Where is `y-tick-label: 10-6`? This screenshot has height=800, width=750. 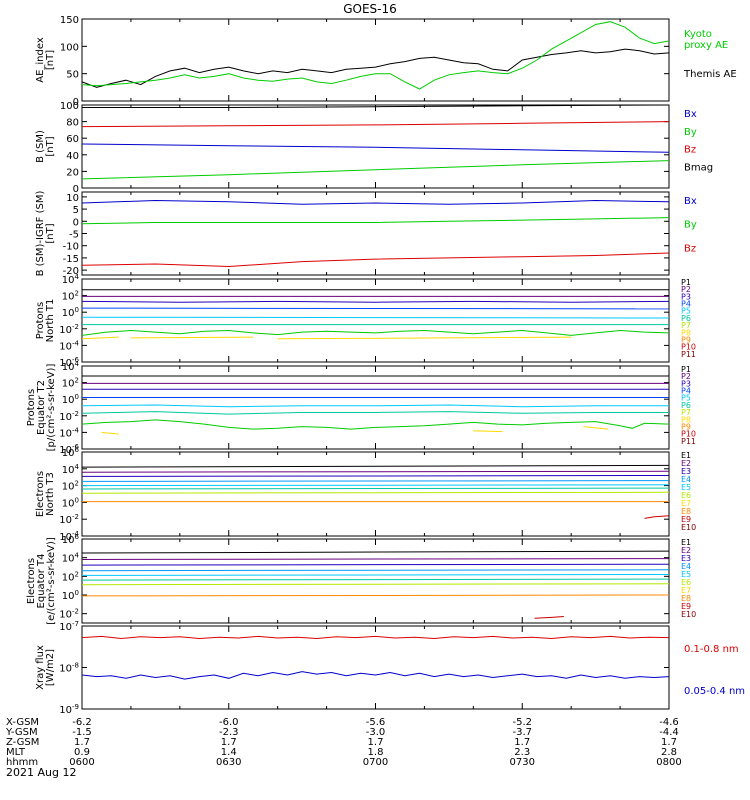 y-tick-label: 10-6 is located at coordinates (69, 362).